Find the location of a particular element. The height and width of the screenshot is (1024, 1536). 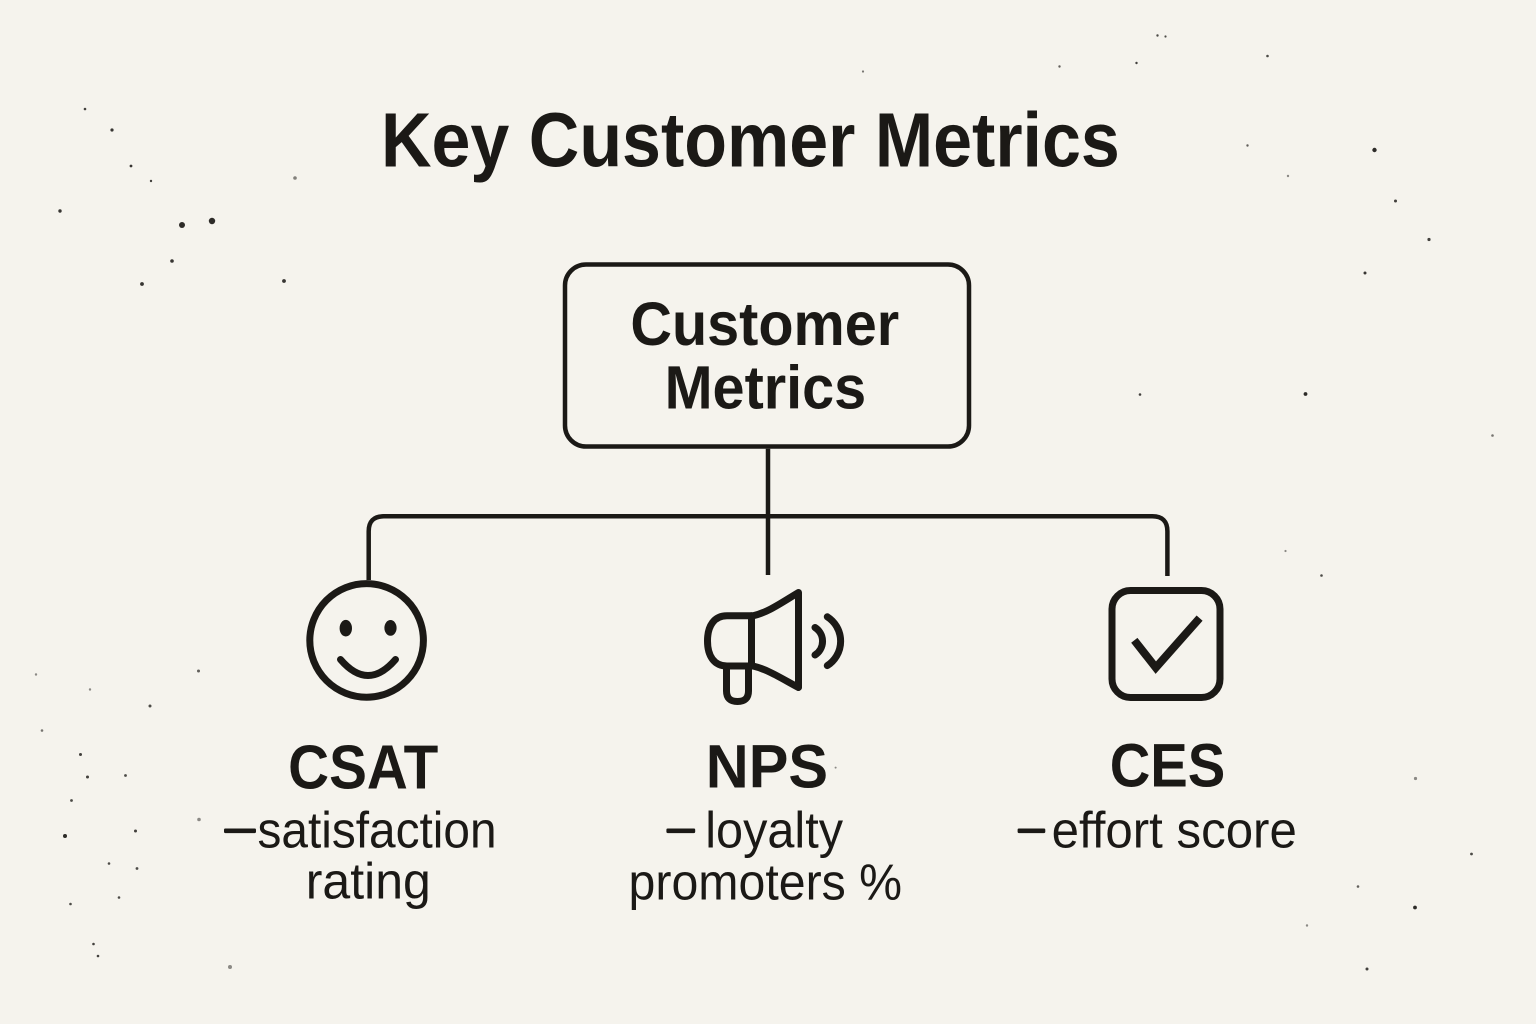

svg-text: Metrics is located at coordinates (766, 387).